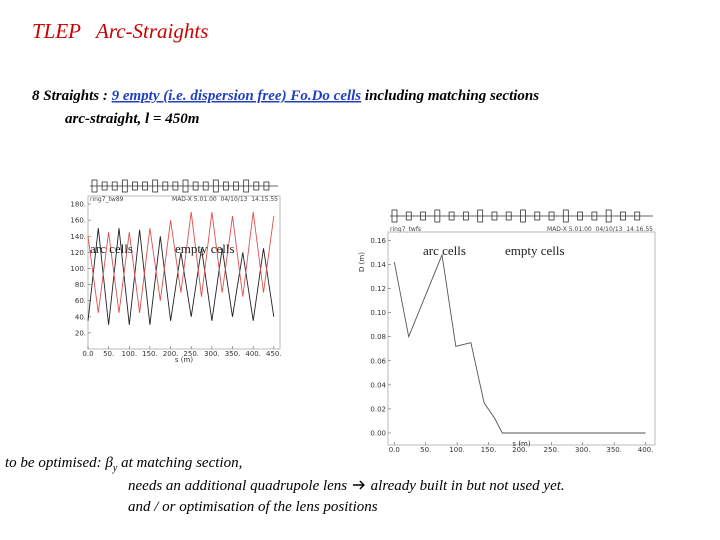 The height and width of the screenshot is (540, 720). Describe the element at coordinates (184, 360) in the screenshot. I see `x-axis-label: s (m)` at that location.